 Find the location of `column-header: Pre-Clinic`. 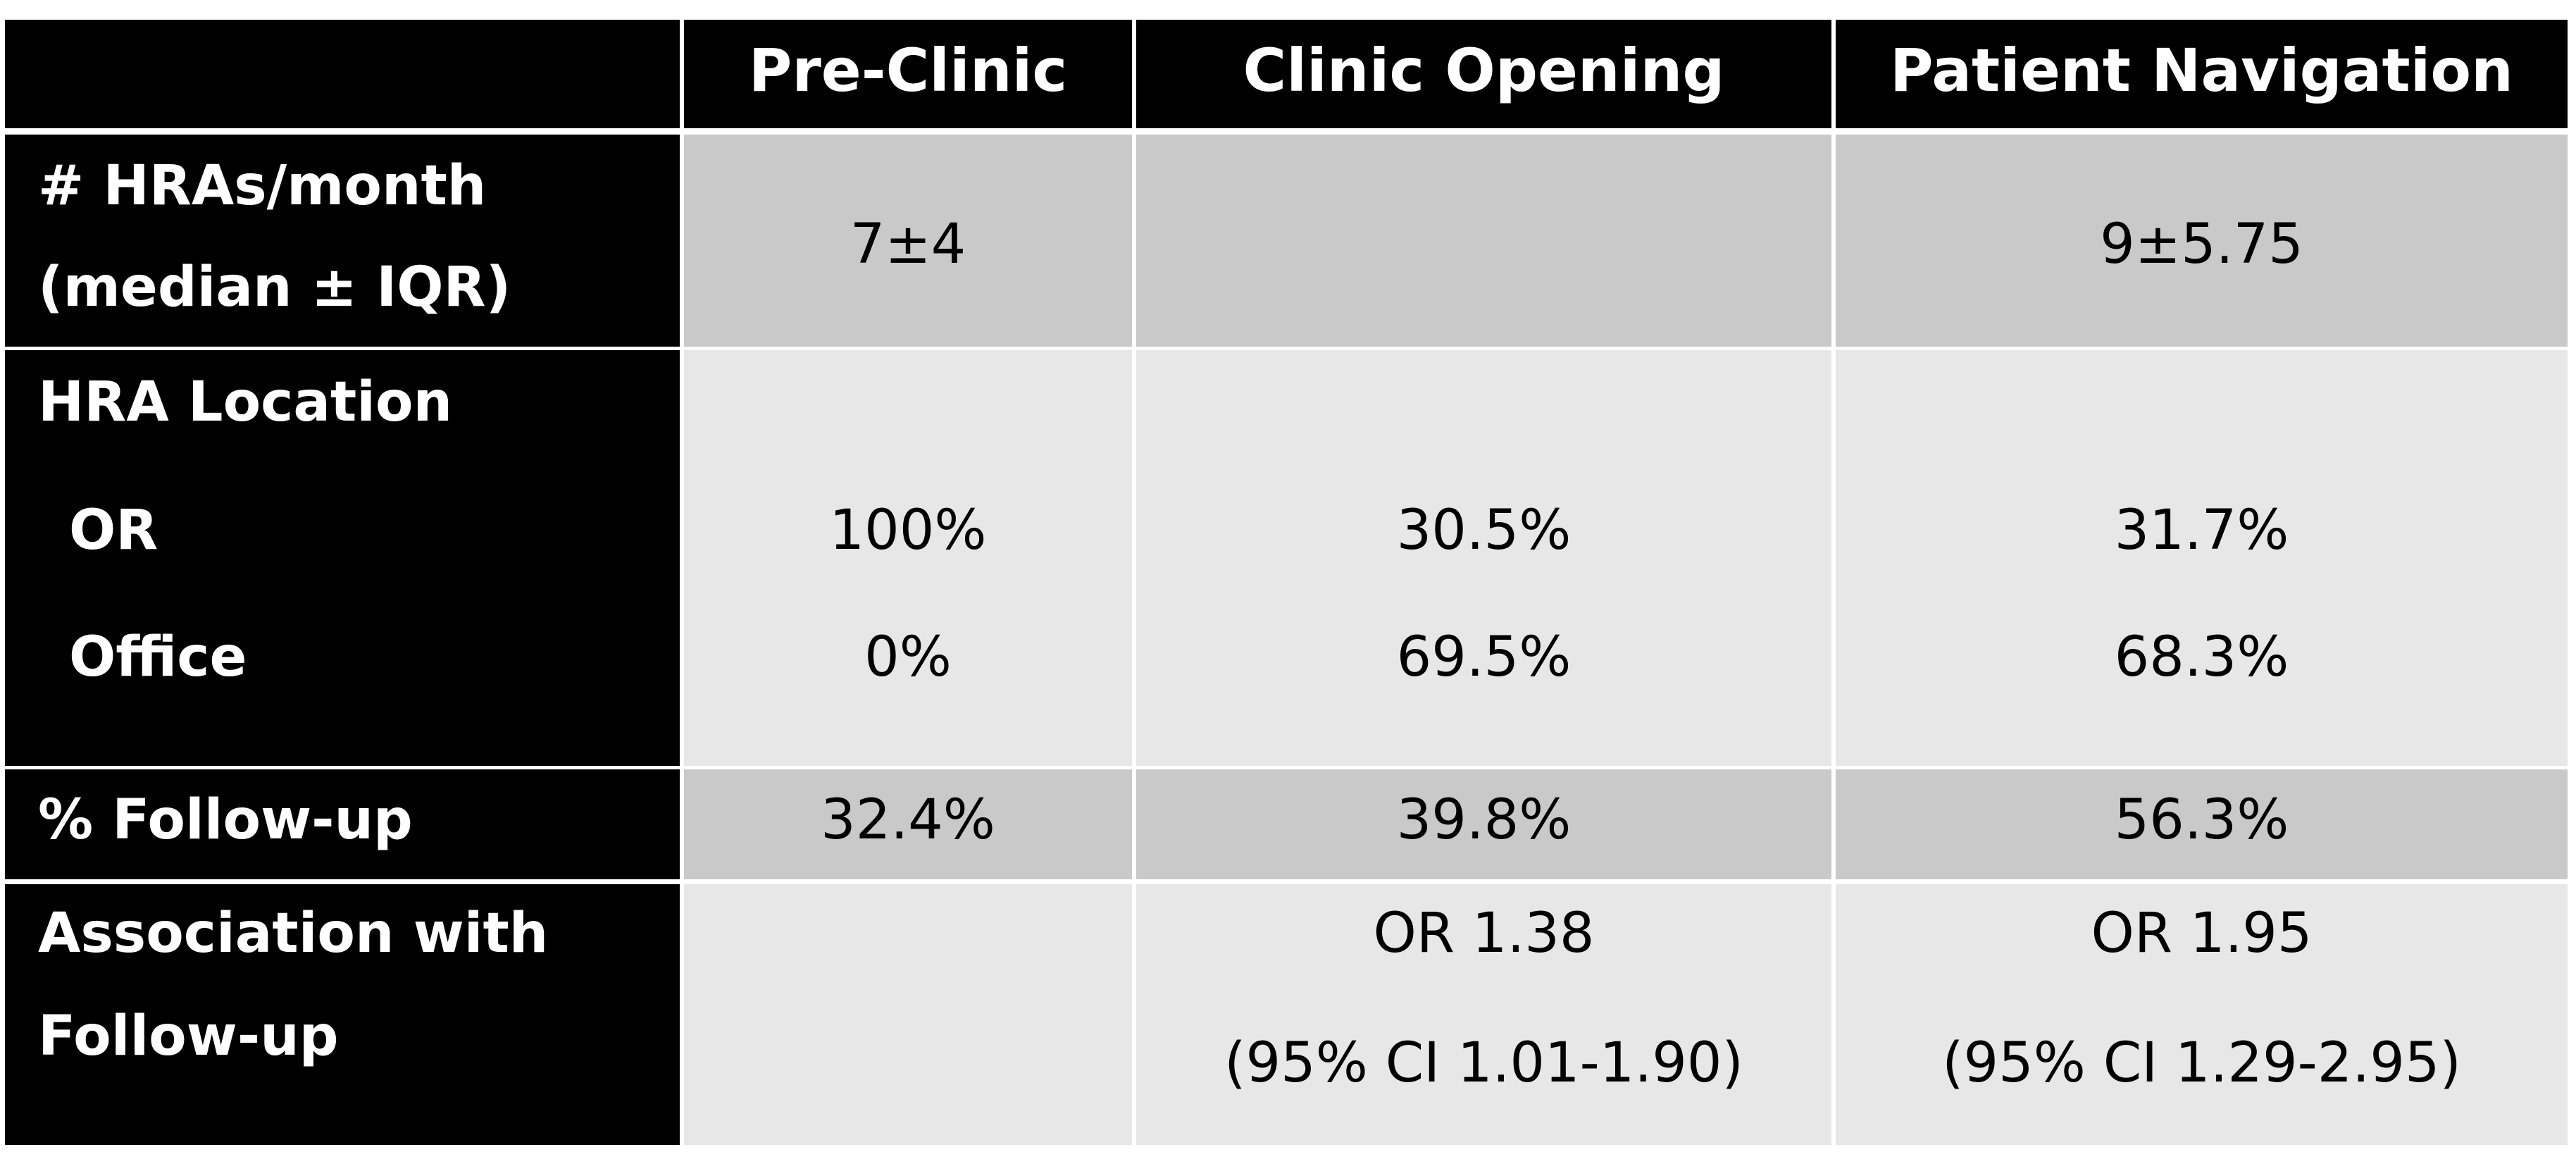

column-header: Pre-Clinic is located at coordinates (908, 70).